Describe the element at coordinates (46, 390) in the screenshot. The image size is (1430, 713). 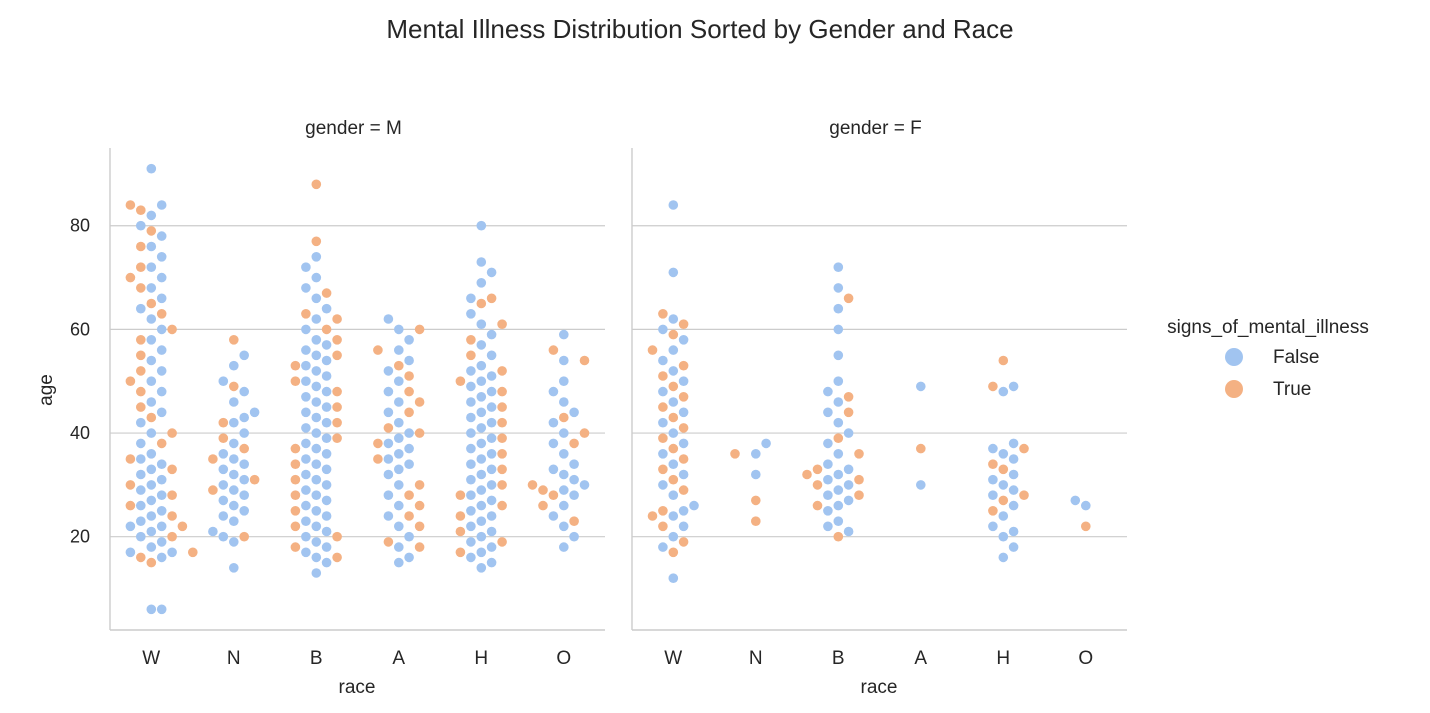
I see `y-axis-label: age` at that location.